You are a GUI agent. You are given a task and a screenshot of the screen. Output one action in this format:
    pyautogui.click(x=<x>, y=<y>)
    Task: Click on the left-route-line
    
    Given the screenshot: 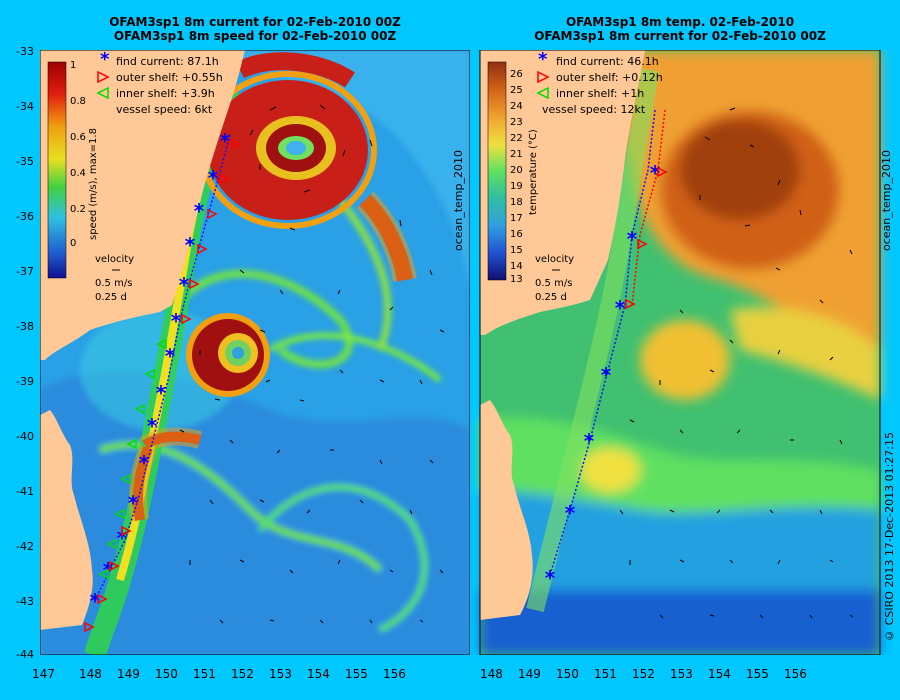 What is the action you would take?
    pyautogui.click(x=162, y=367)
    